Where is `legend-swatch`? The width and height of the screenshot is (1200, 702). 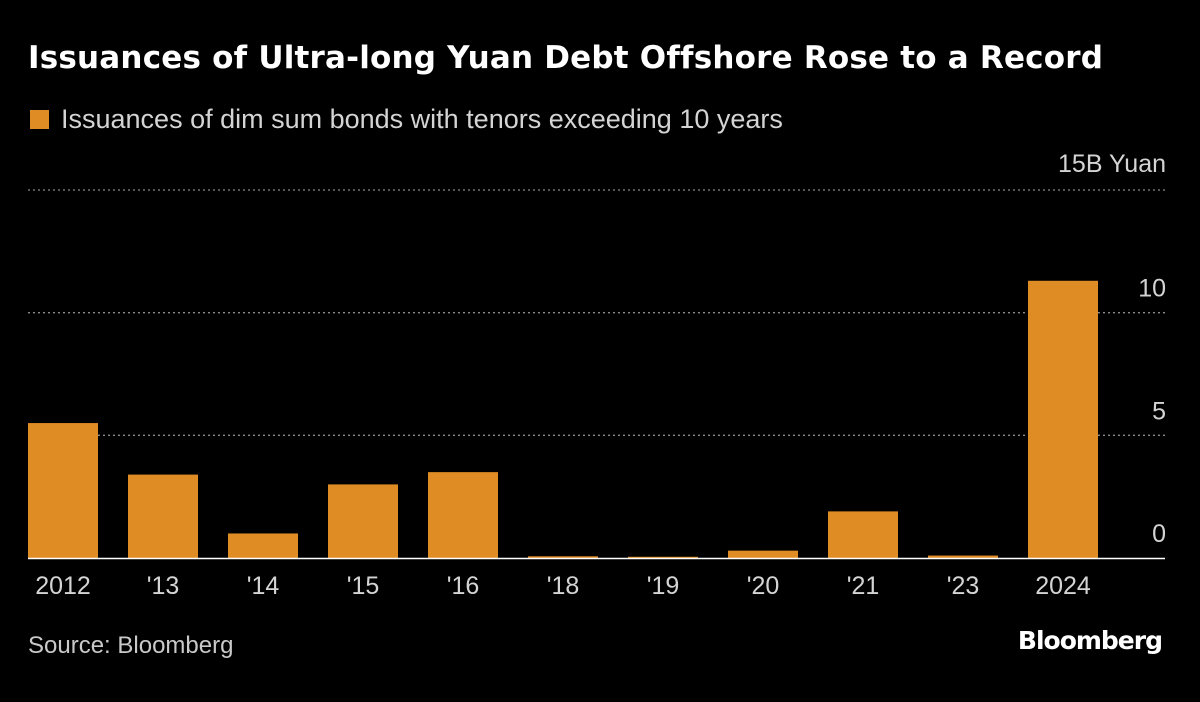 legend-swatch is located at coordinates (39, 119).